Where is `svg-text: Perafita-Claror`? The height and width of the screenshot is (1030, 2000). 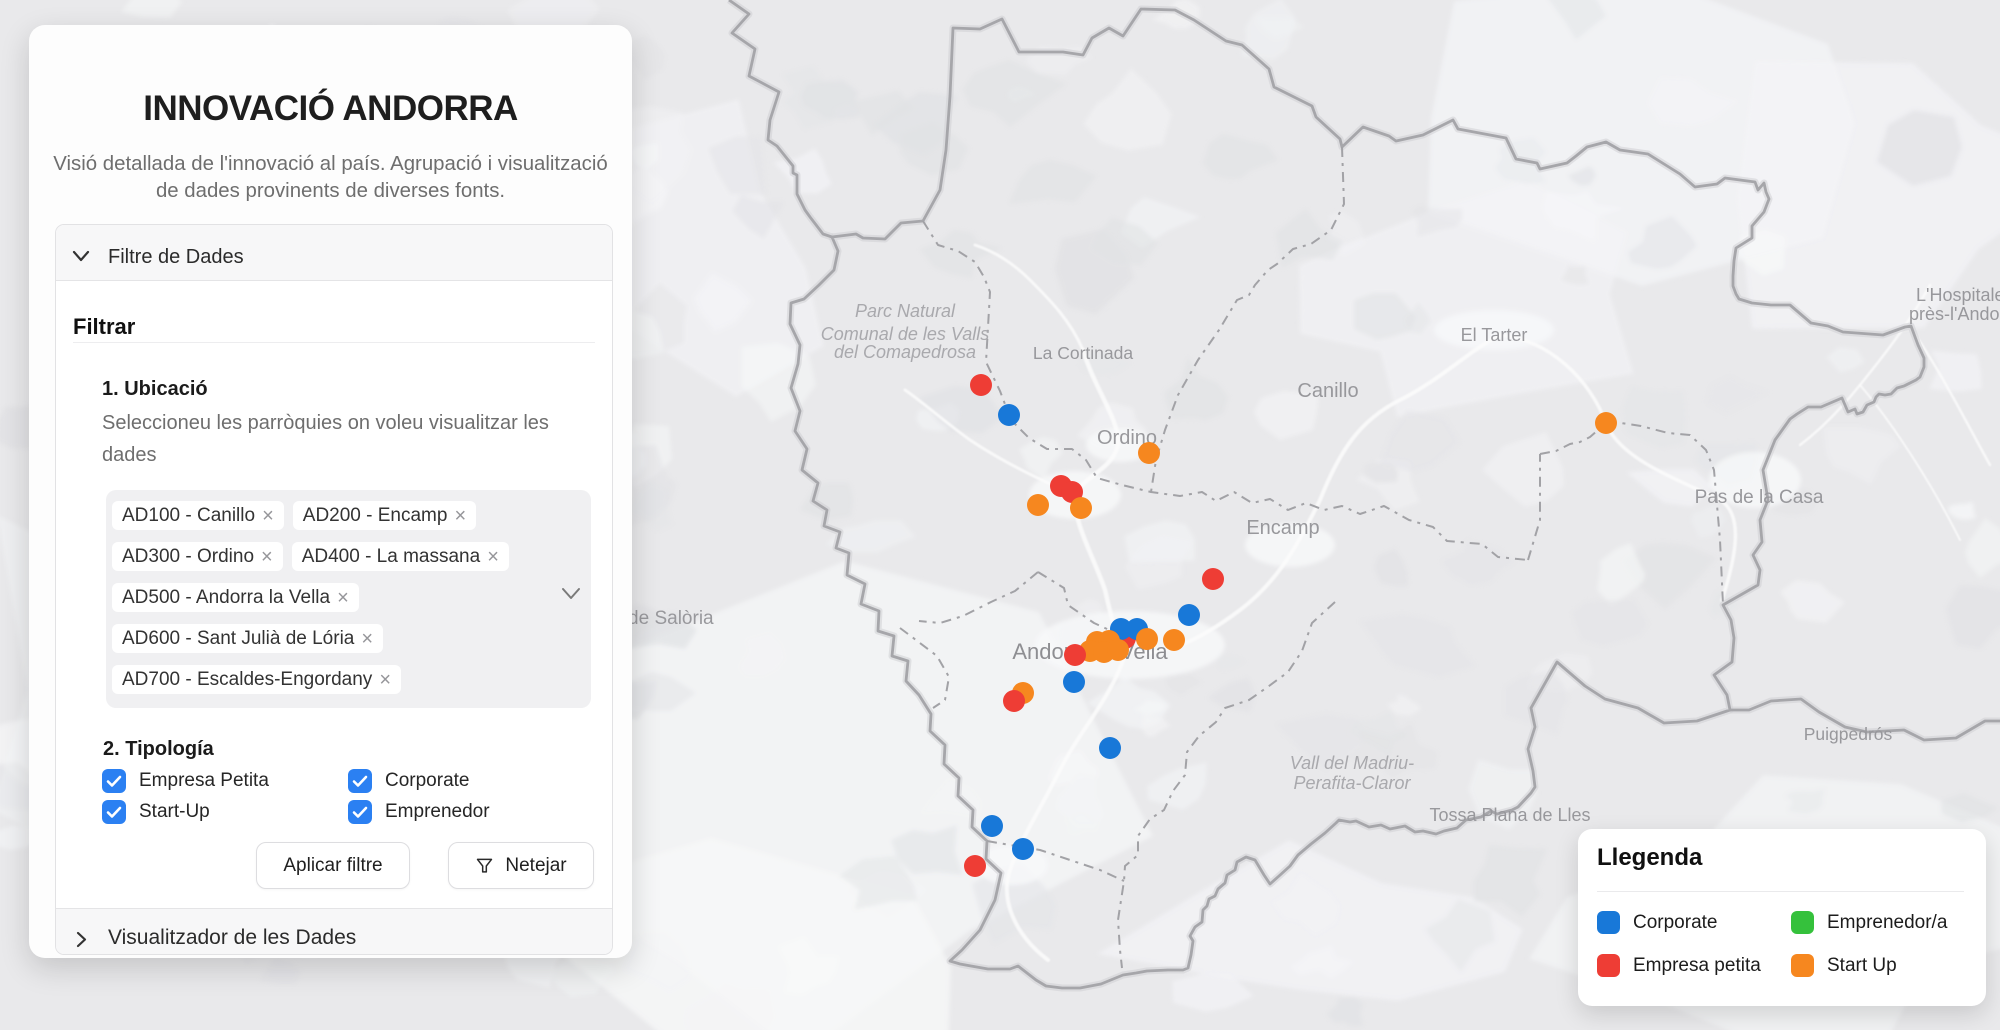
svg-text: Perafita-Claror is located at coordinates (1352, 783).